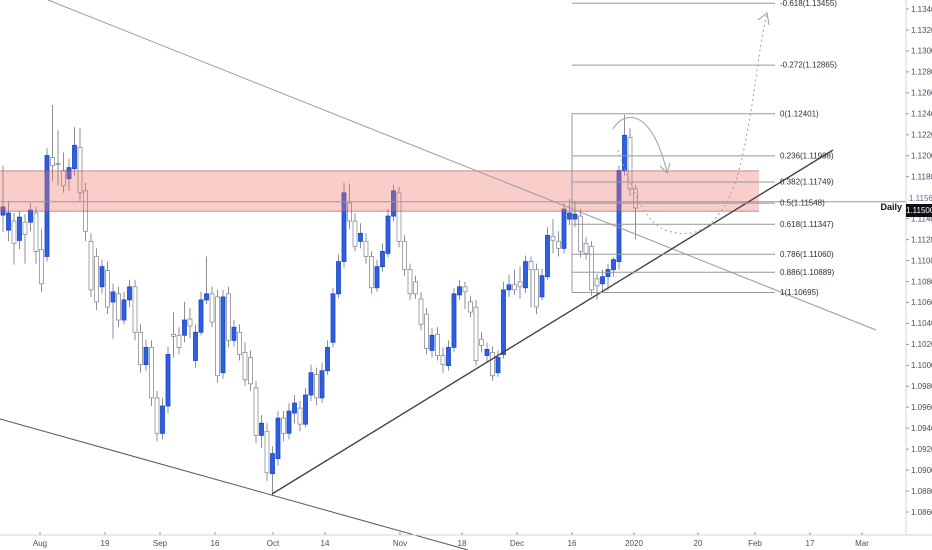 The image size is (932, 550). Describe the element at coordinates (234, 484) in the screenshot. I see `lower-descending-trendline` at that location.